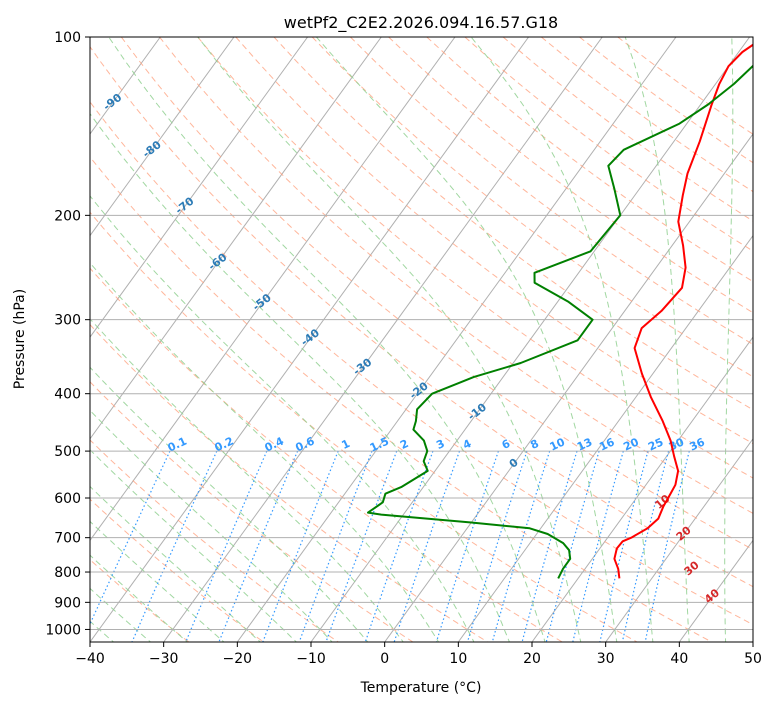 This screenshot has width=775, height=708. I want to click on x-tick-label: 40, so click(679, 659).